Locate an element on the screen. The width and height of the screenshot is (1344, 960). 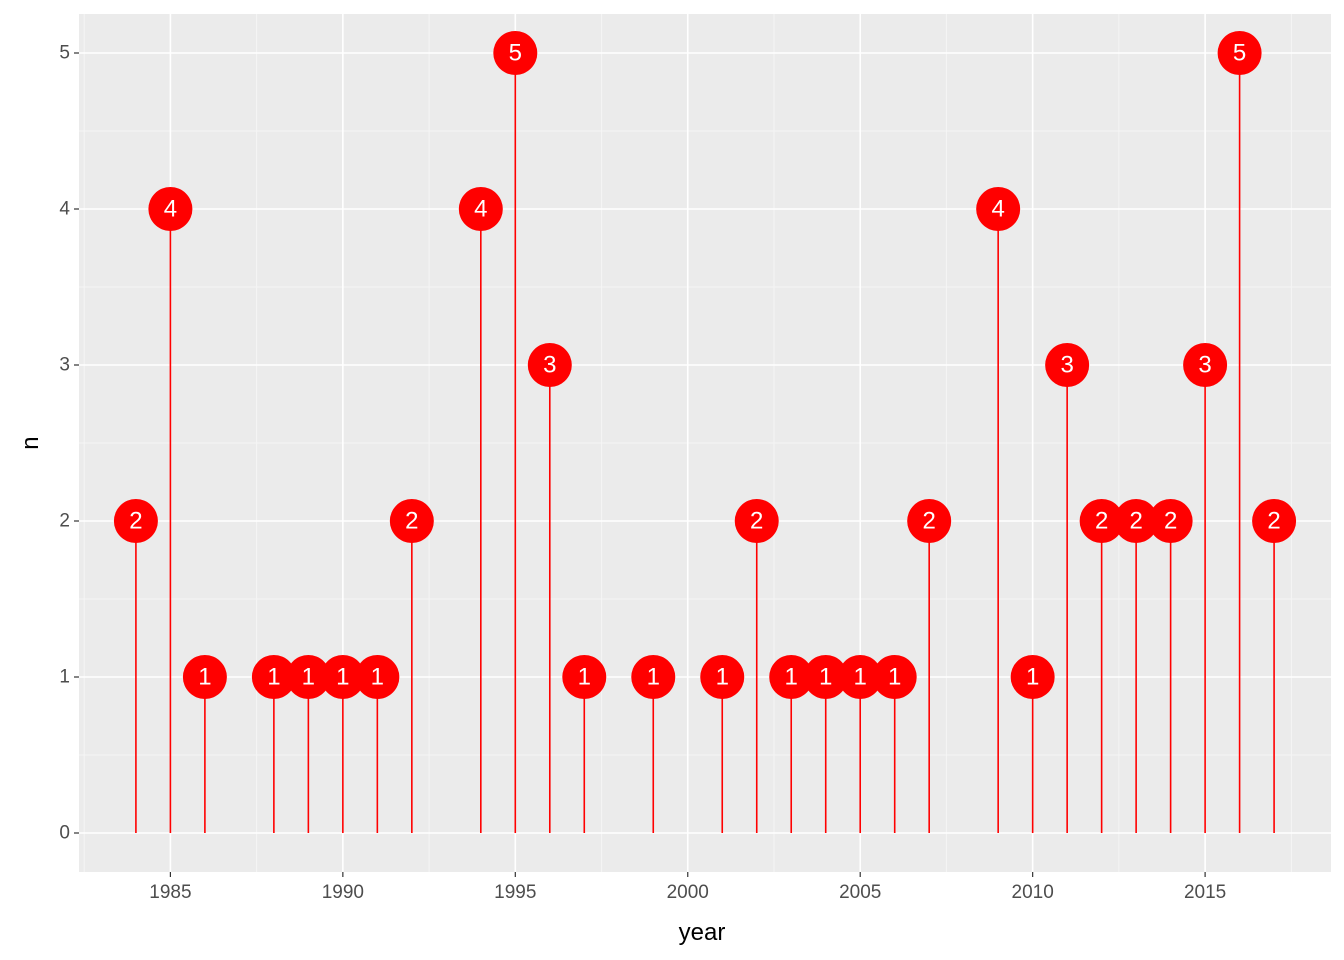
x-tick-label: 1985 is located at coordinates (170, 892).